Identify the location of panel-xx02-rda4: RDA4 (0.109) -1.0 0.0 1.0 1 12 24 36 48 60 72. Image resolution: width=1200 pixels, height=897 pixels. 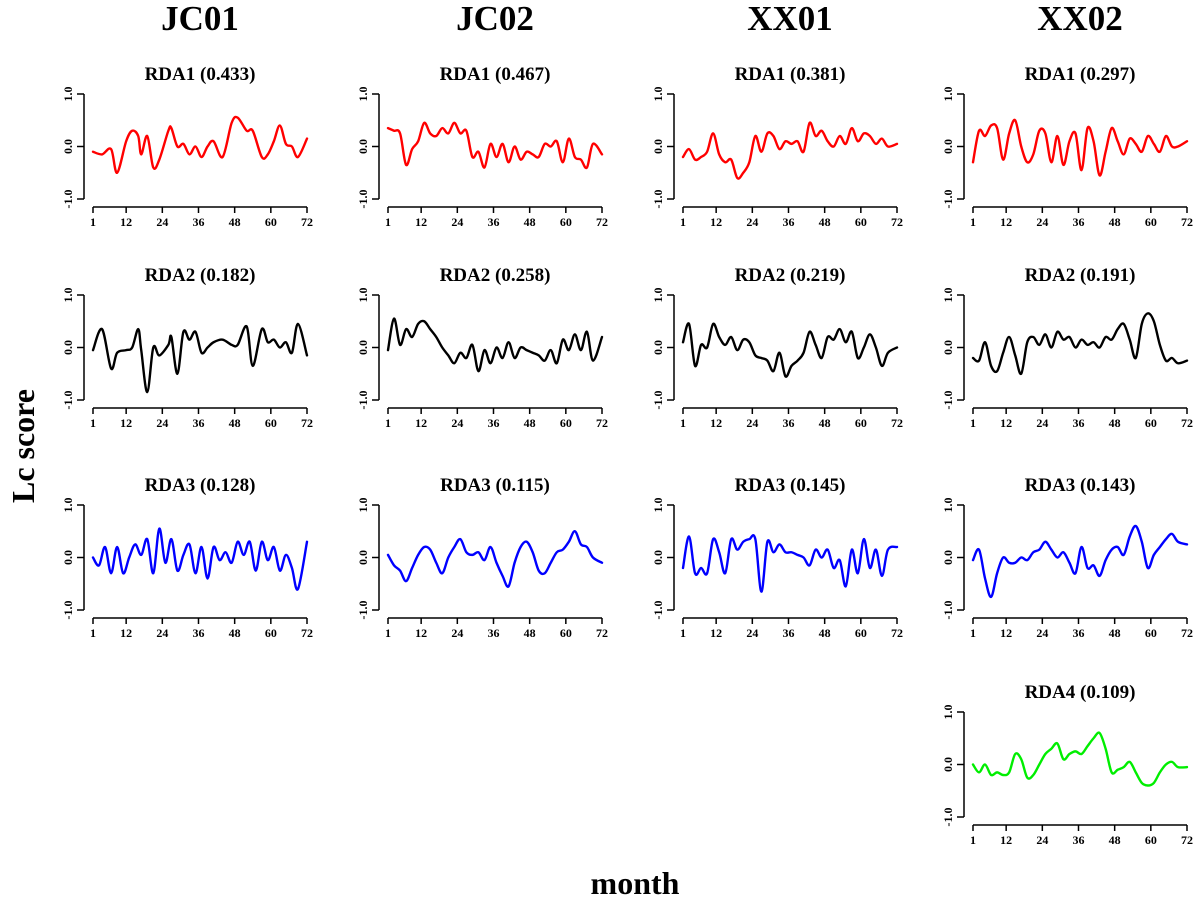
(1067, 764).